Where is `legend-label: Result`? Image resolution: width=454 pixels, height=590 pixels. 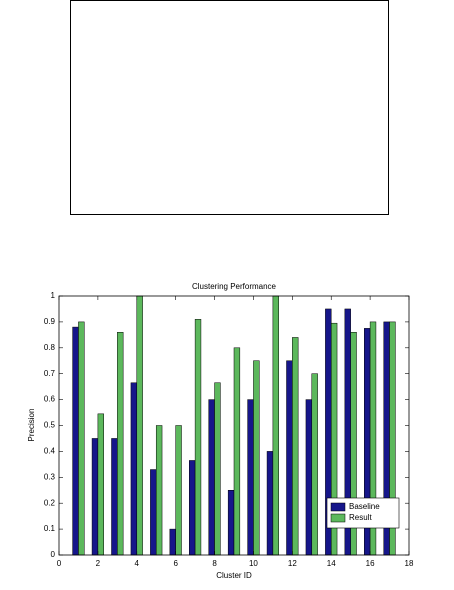 legend-label: Result is located at coordinates (360, 517).